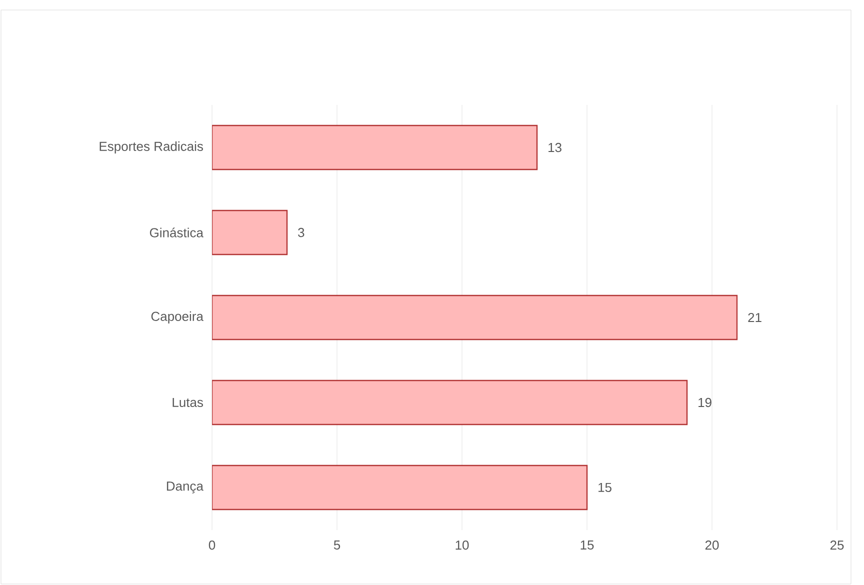  What do you see at coordinates (177, 233) in the screenshot?
I see `y-tick-label: Ginástica` at bounding box center [177, 233].